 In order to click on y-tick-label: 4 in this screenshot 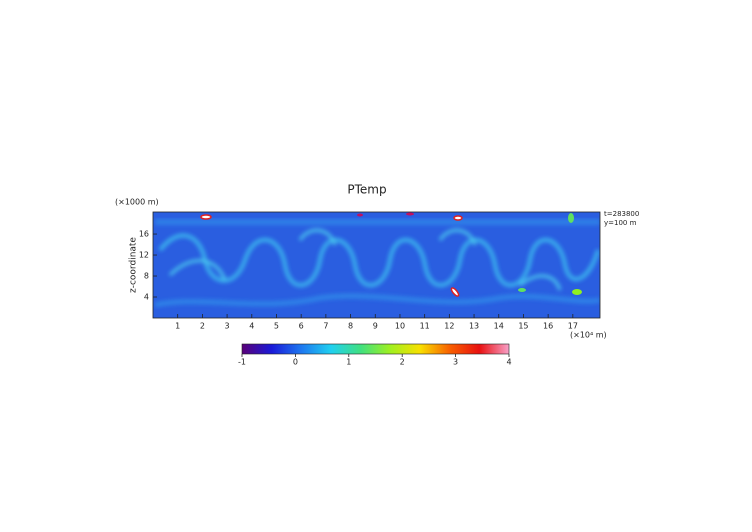, I will do `click(146, 297)`.